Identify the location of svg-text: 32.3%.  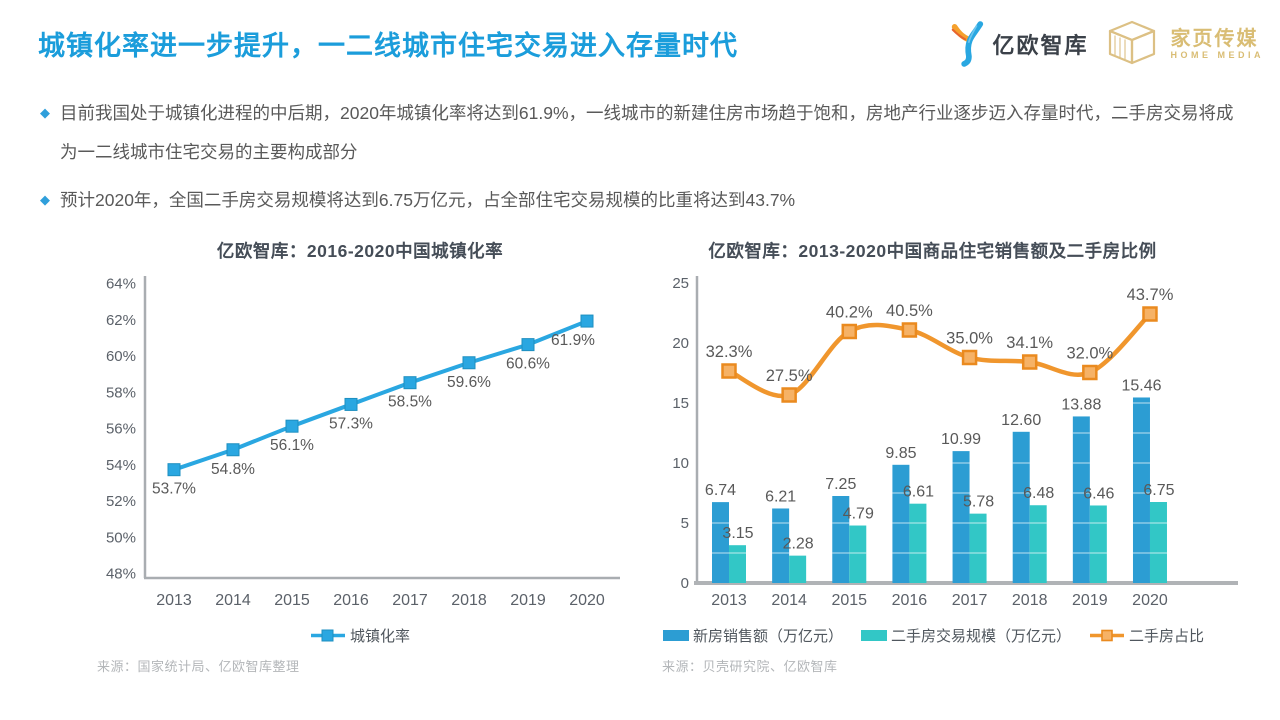
(729, 352).